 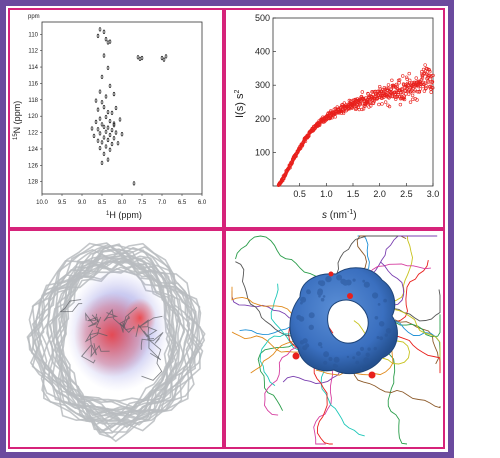 I want to click on saxs-y-title-main: I(s) s, so click(x=240, y=105).